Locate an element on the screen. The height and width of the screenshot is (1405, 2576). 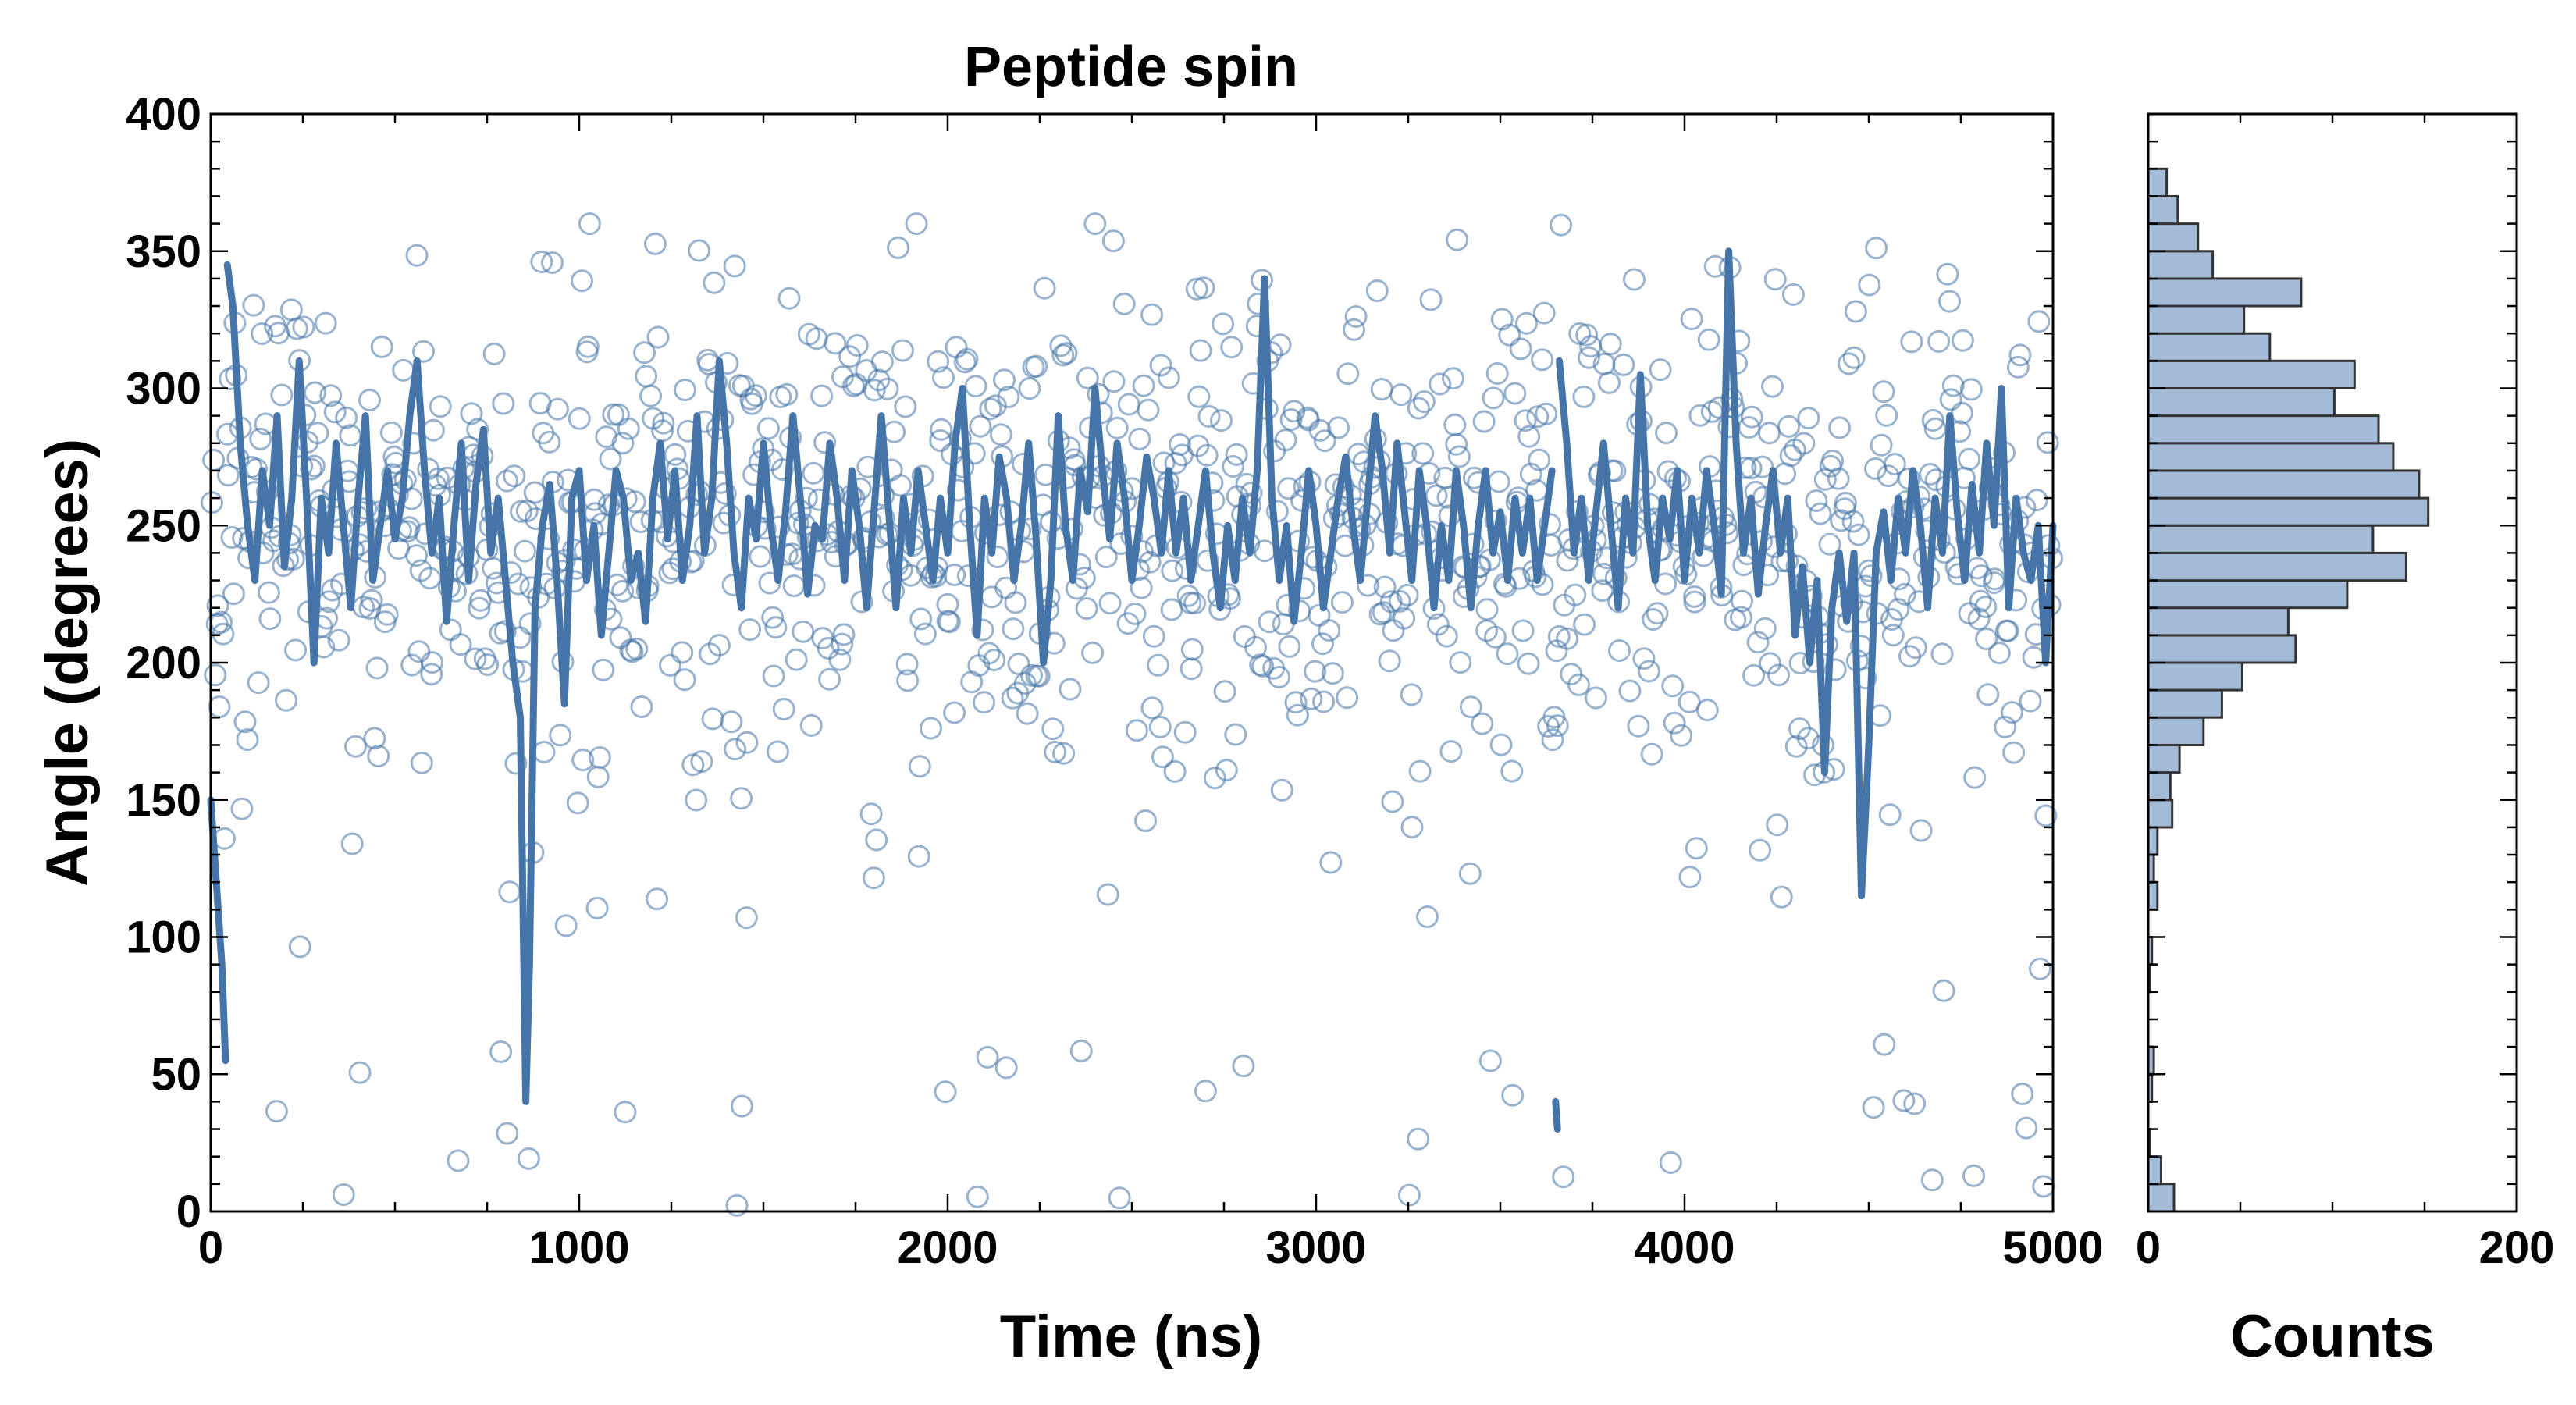
y-tick-label: 250 is located at coordinates (163, 525).